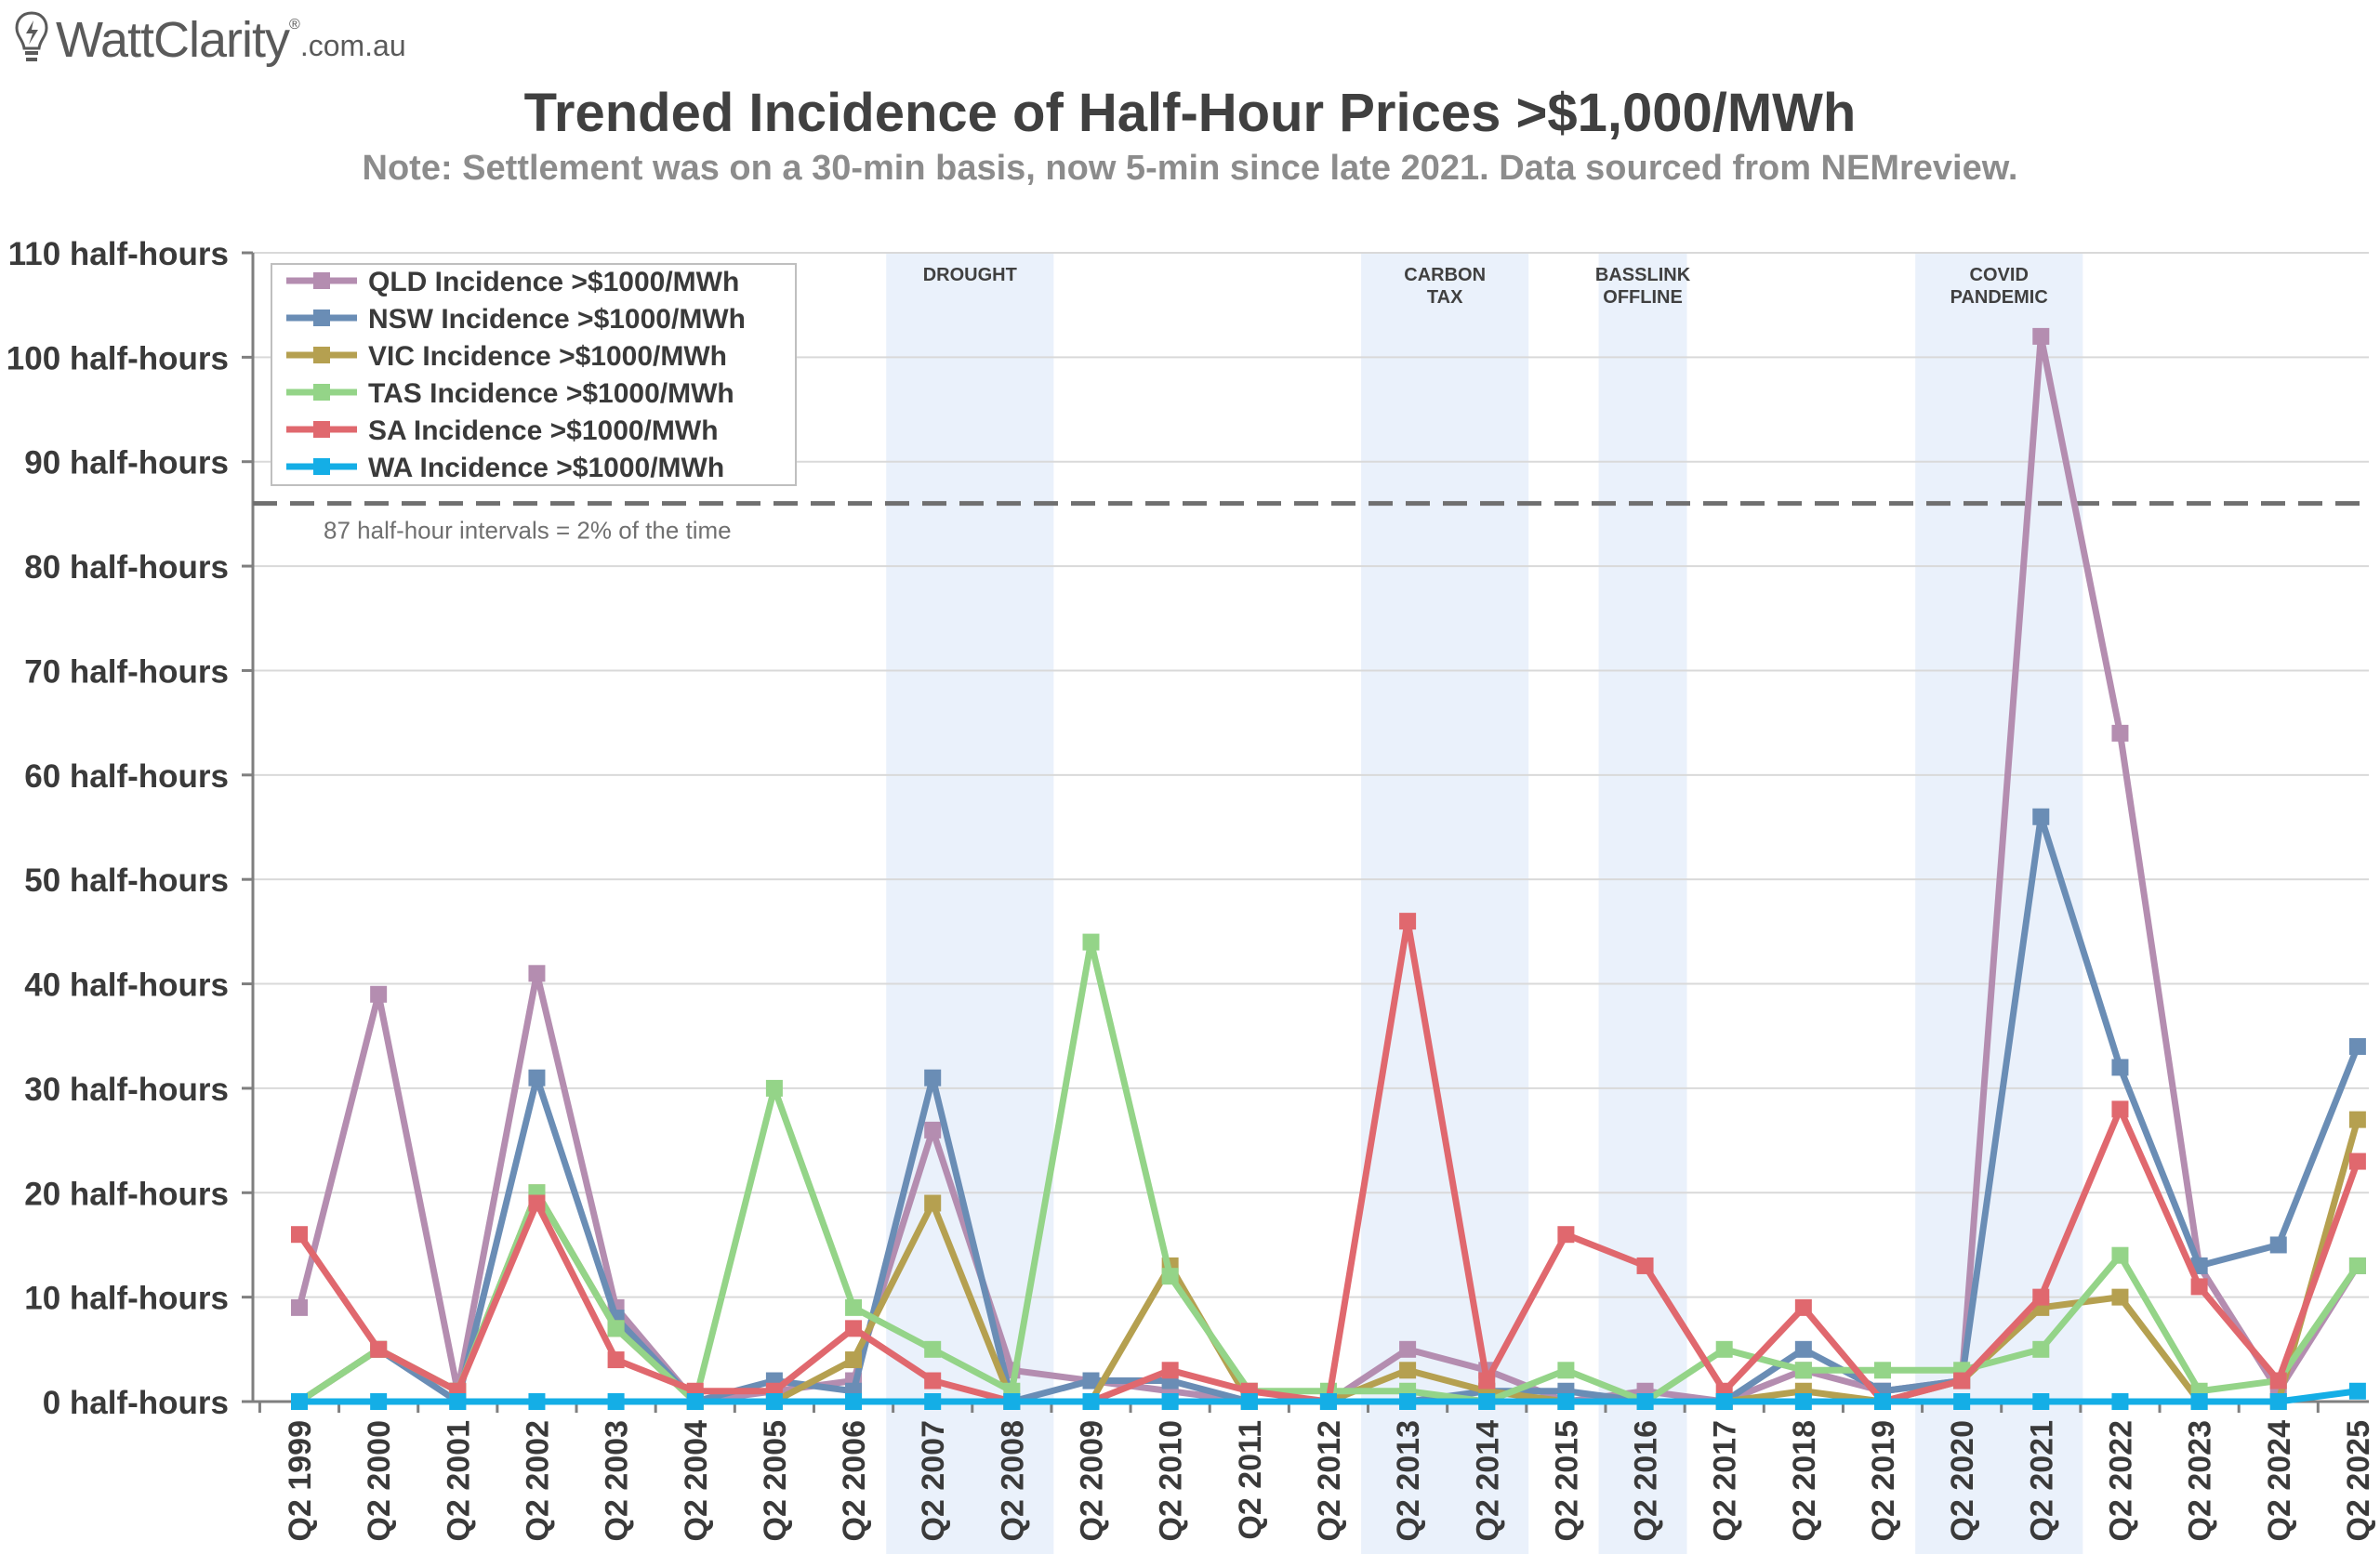  What do you see at coordinates (1092, 1480) in the screenshot?
I see `x-tick-label: Q2 2009` at bounding box center [1092, 1480].